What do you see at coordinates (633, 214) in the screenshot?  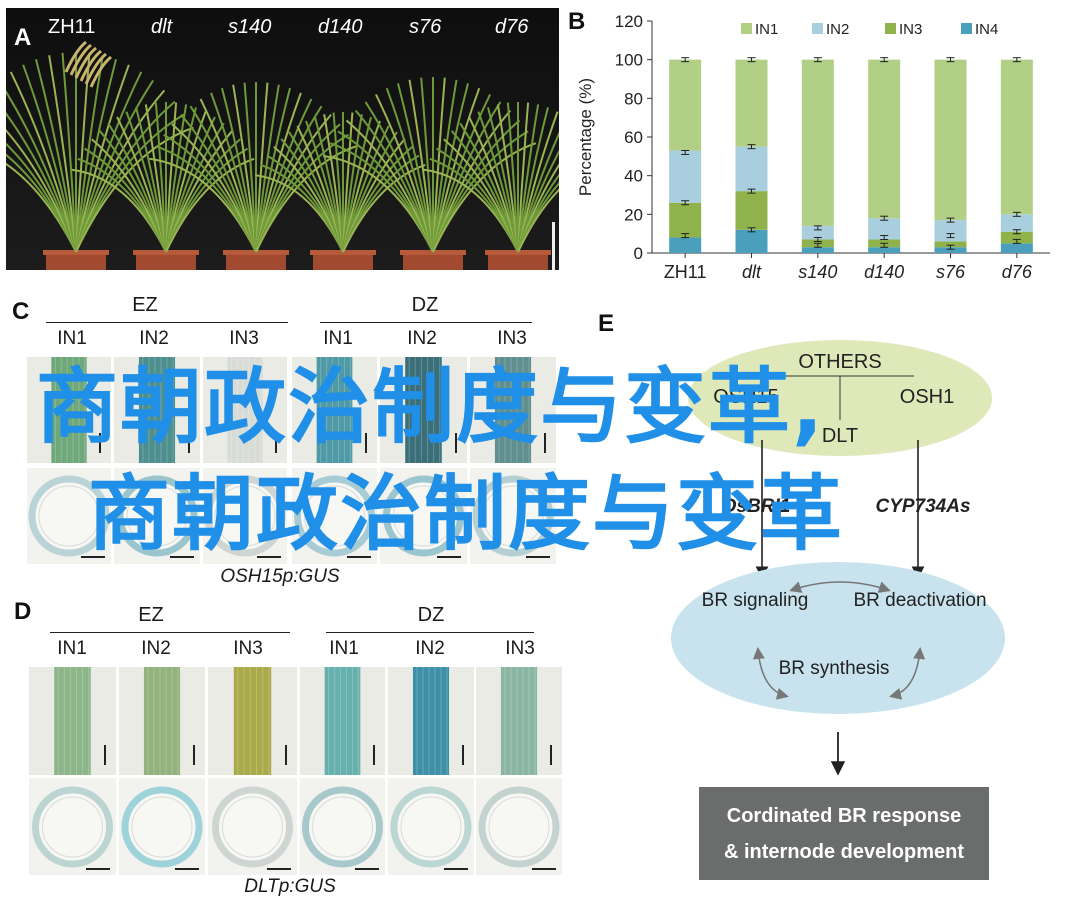 I see `y-tick-label: 20` at bounding box center [633, 214].